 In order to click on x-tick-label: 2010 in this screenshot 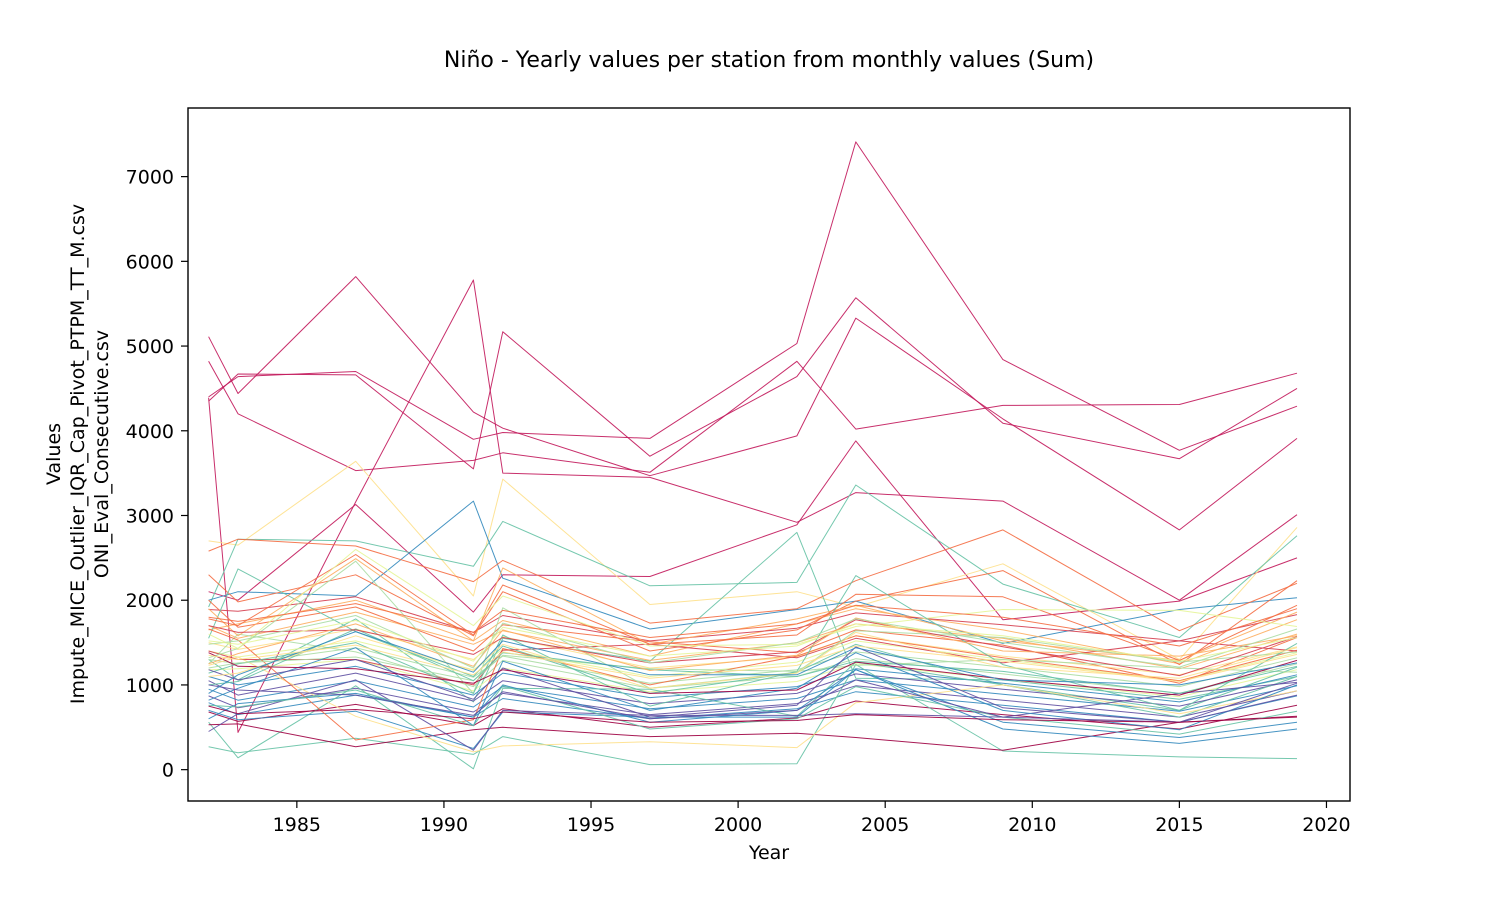, I will do `click(1032, 825)`.